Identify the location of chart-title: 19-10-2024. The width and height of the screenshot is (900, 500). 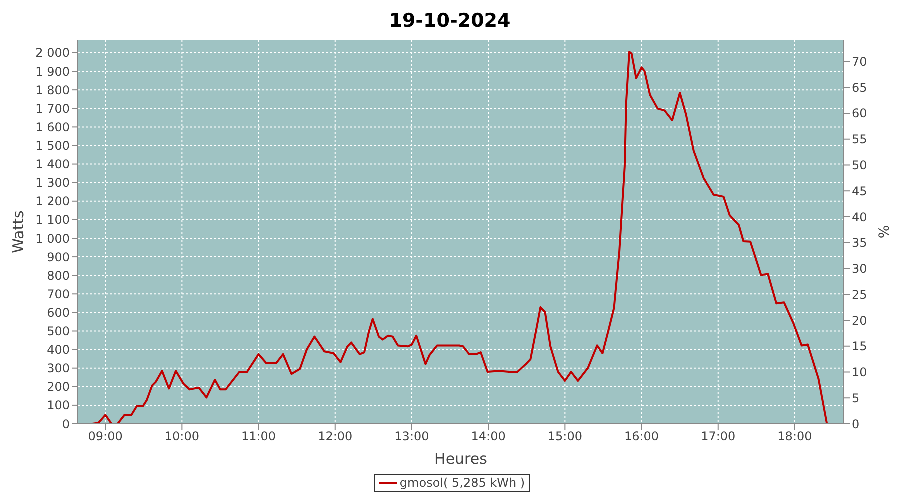
(450, 21).